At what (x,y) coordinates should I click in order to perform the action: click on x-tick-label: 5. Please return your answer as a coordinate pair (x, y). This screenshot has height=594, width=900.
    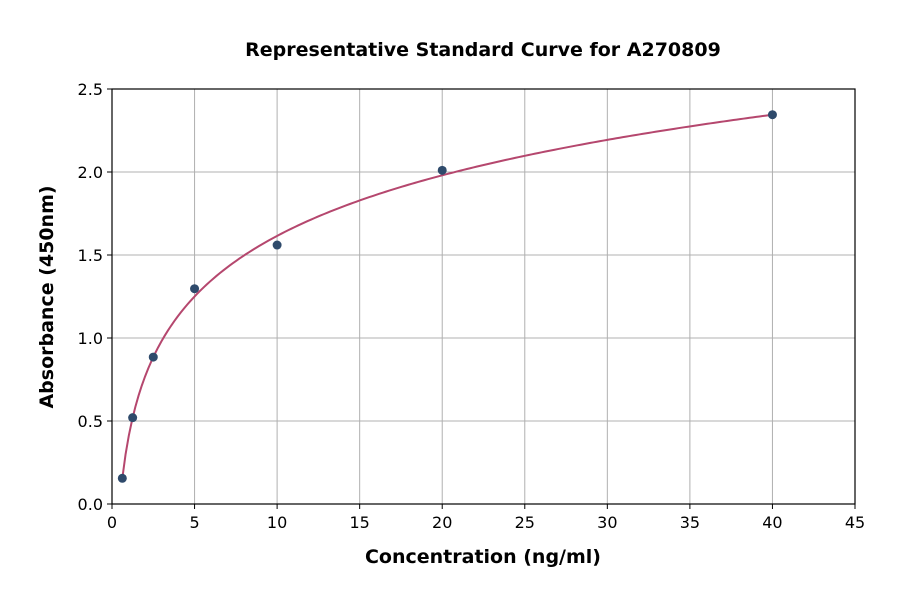
    Looking at the image, I should click on (194, 522).